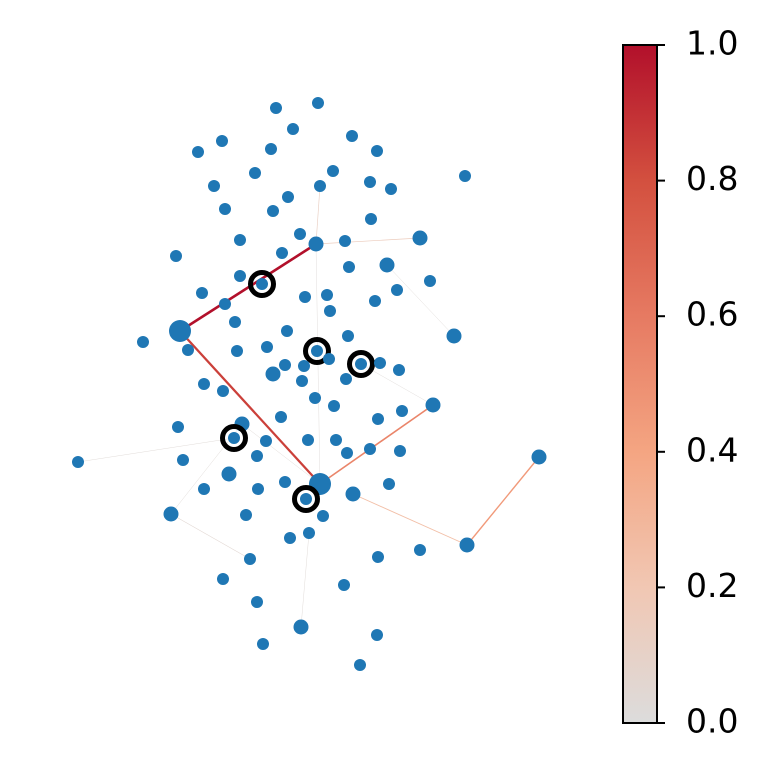 The width and height of the screenshot is (782, 783). Describe the element at coordinates (712, 585) in the screenshot. I see `colorbar-tick-label: 0.2` at that location.